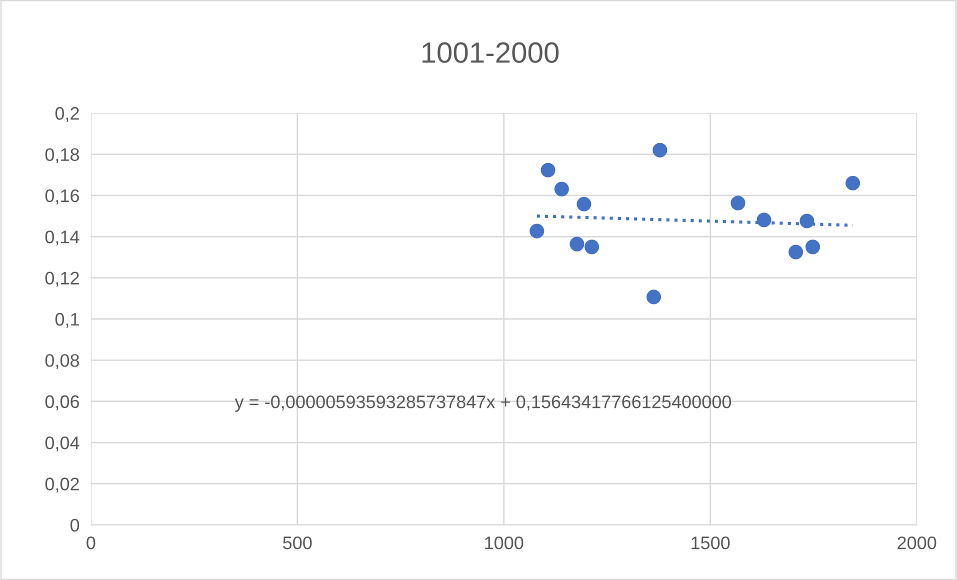 Image resolution: width=957 pixels, height=580 pixels. I want to click on y-tick-label: 0,1, so click(67, 320).